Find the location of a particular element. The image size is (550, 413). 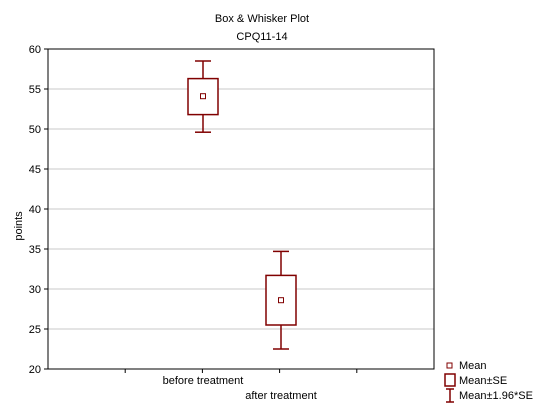

legend: Mean Mean±SE Mean±1.96*SE is located at coordinates (488, 381).